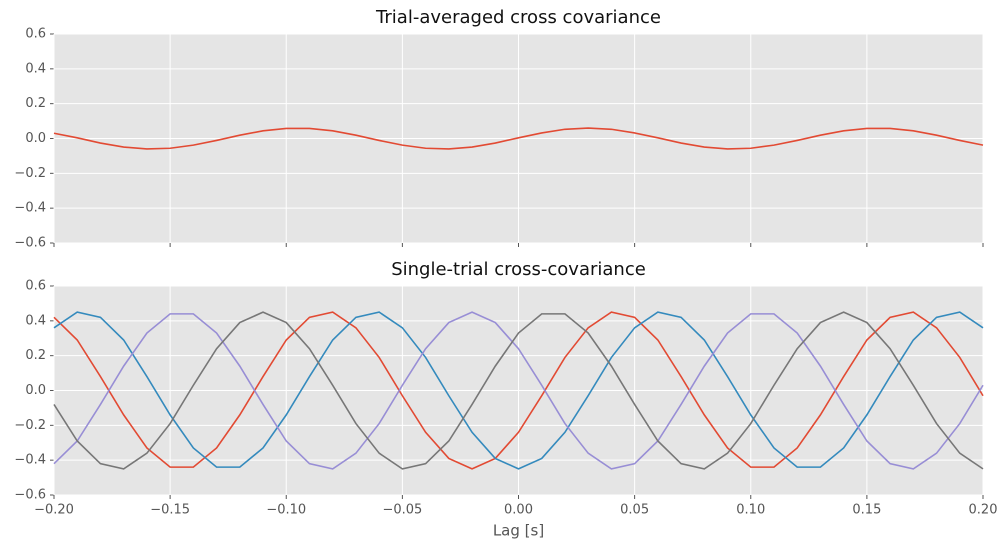  I want to click on x-axis-label: Lag [s], so click(518, 531).